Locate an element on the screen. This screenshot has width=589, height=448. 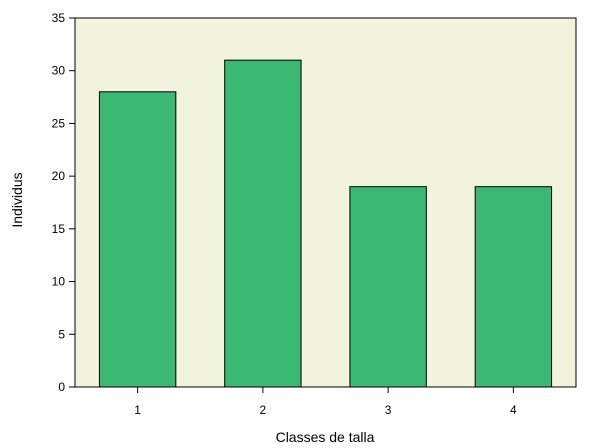
y-tick-label: 30 is located at coordinates (59, 71).